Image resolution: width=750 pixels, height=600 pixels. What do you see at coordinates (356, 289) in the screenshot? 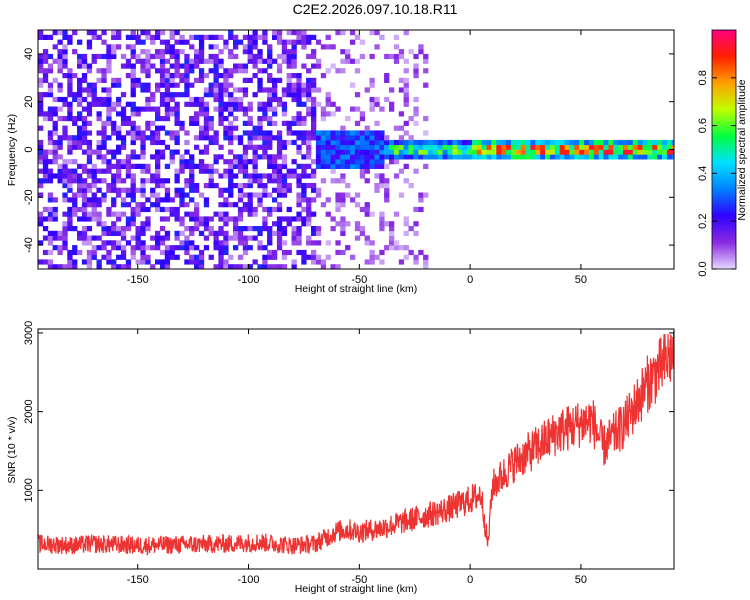
I see `spectrogram-x-label: Height of straight line (km)` at bounding box center [356, 289].